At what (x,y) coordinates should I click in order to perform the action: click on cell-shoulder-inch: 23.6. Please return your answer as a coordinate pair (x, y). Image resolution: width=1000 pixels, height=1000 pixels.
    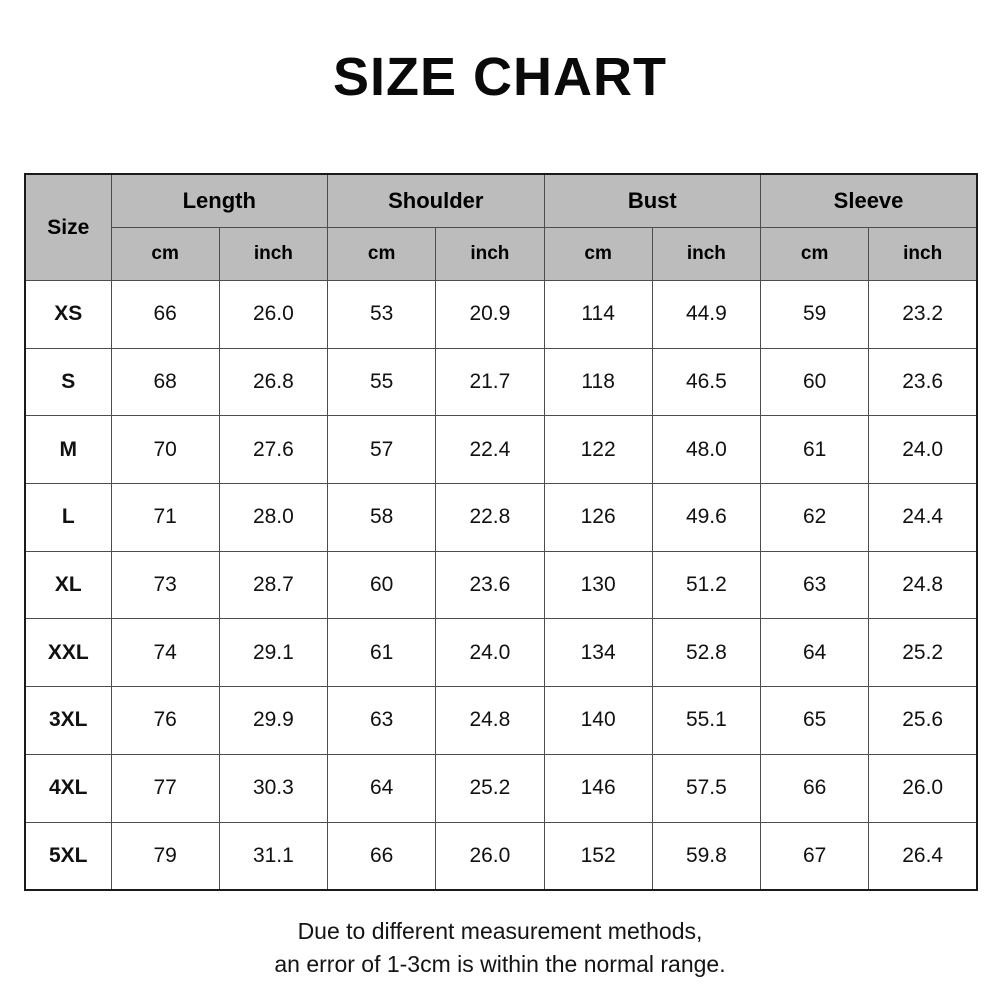
    Looking at the image, I should click on (490, 585).